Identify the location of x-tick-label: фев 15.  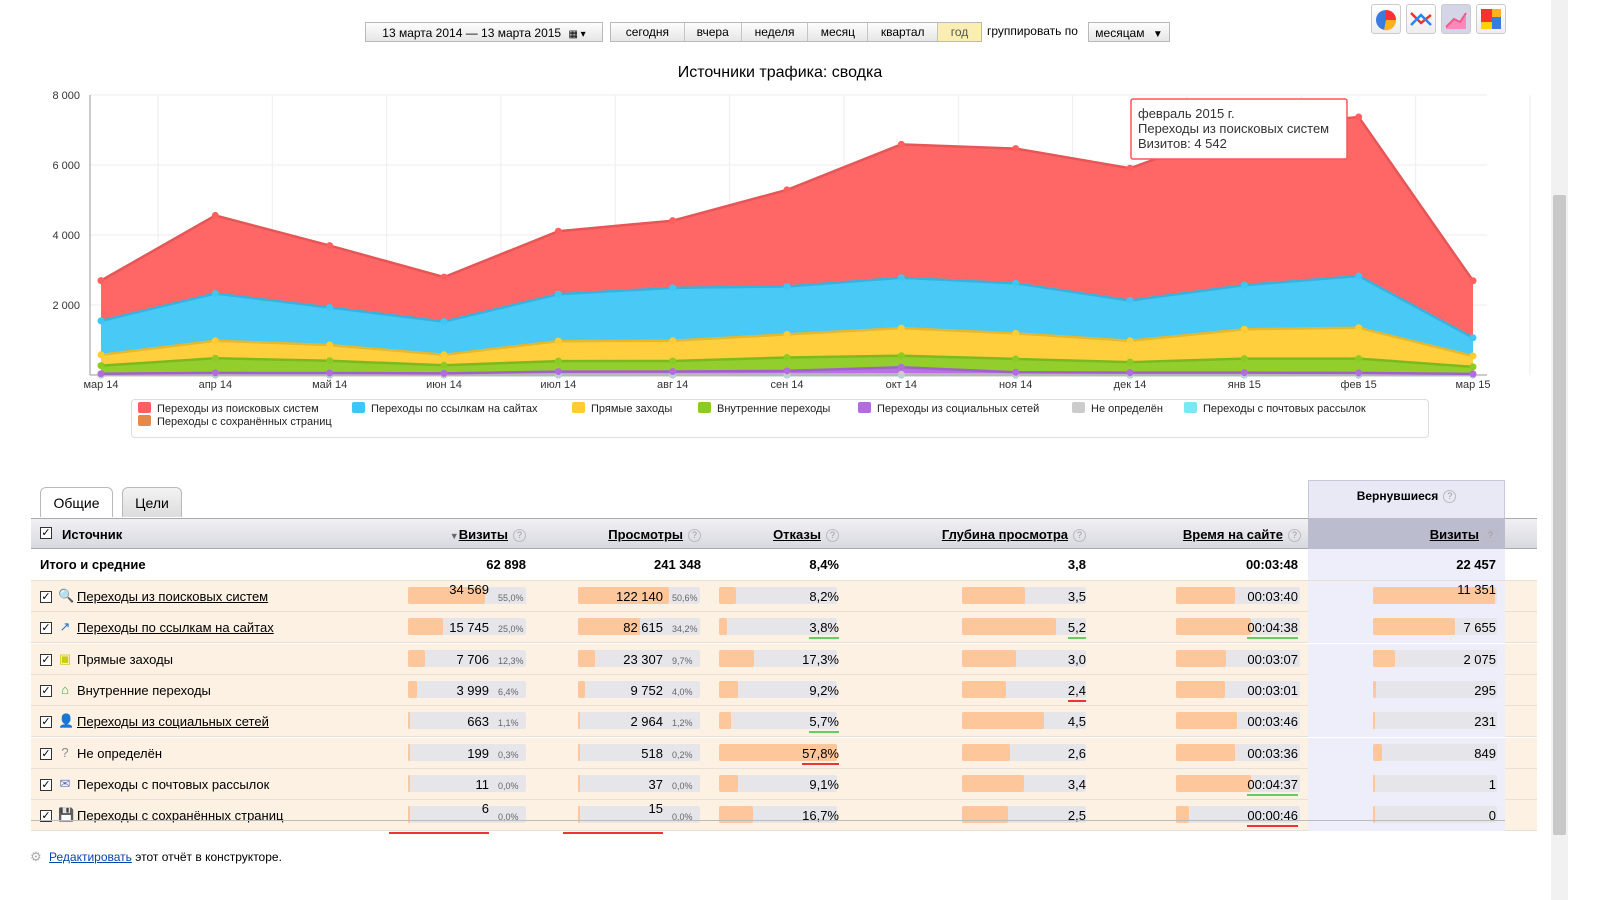
(1359, 385).